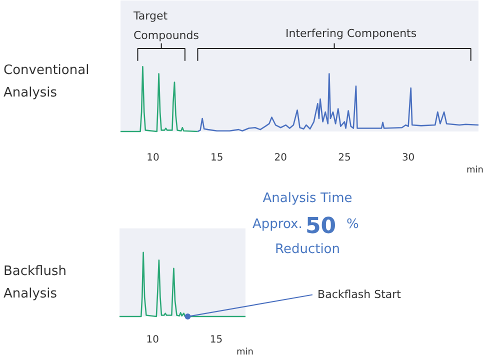 This screenshot has height=357, width=487. What do you see at coordinates (166, 25) in the screenshot?
I see `text: Target Compounds` at bounding box center [166, 25].